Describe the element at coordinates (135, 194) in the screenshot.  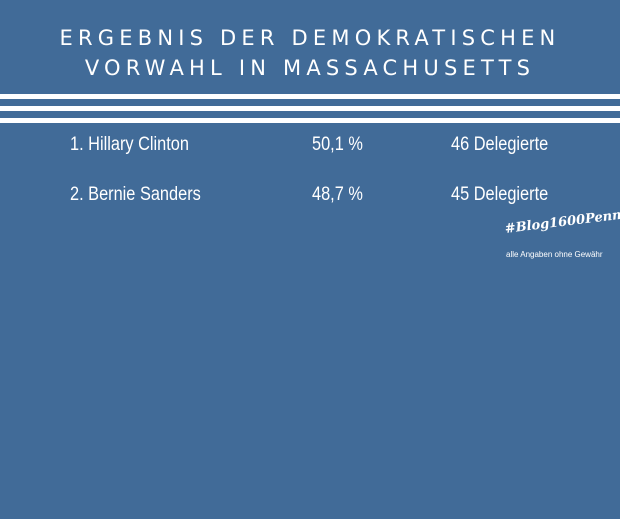
I see `result-2-candidate: 2. Bernie Sanders` at that location.